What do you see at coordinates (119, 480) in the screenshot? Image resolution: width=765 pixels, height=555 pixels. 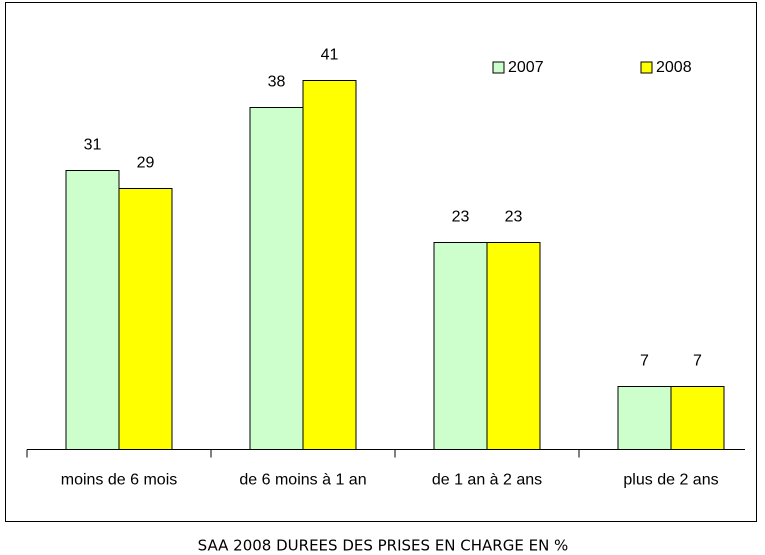 I see `x-tick-label: moins de 6 mois` at bounding box center [119, 480].